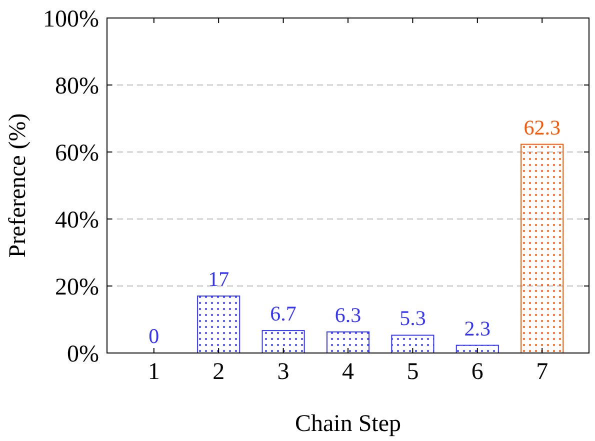  Describe the element at coordinates (542, 127) in the screenshot. I see `data-label: 62.3` at that location.